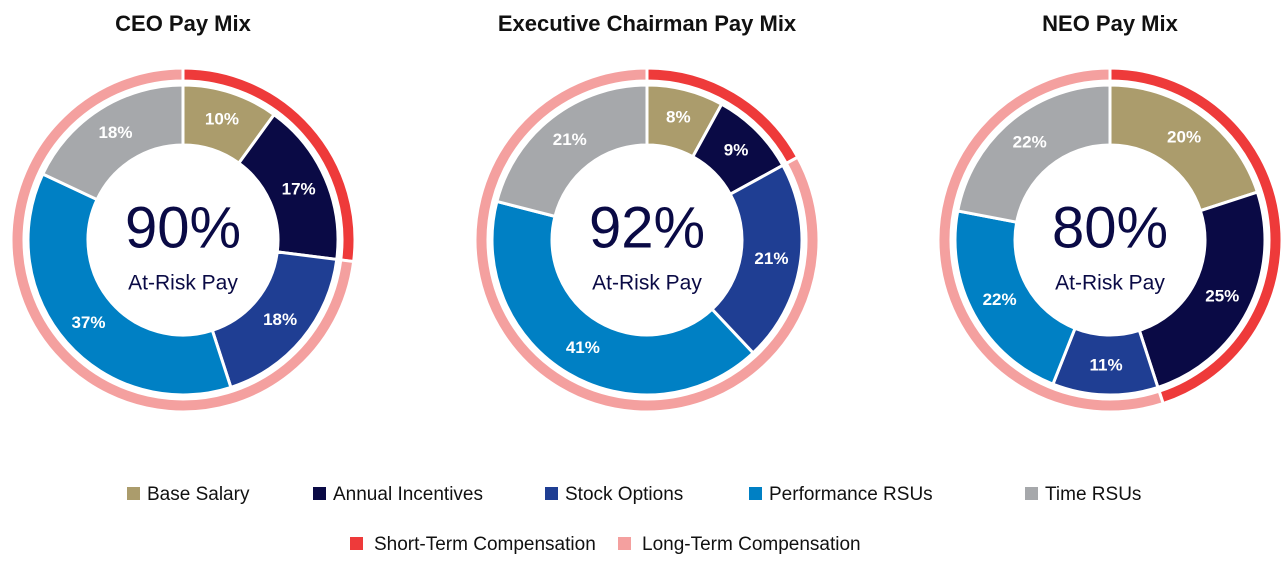  Describe the element at coordinates (736, 149) in the screenshot. I see `data-label: 9%` at that location.